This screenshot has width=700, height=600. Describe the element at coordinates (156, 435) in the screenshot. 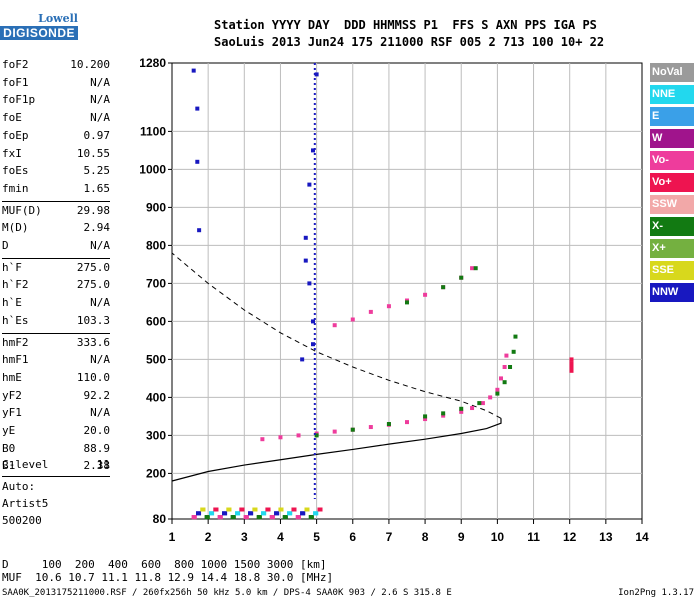

I see `y-tick-label: 300` at that location.